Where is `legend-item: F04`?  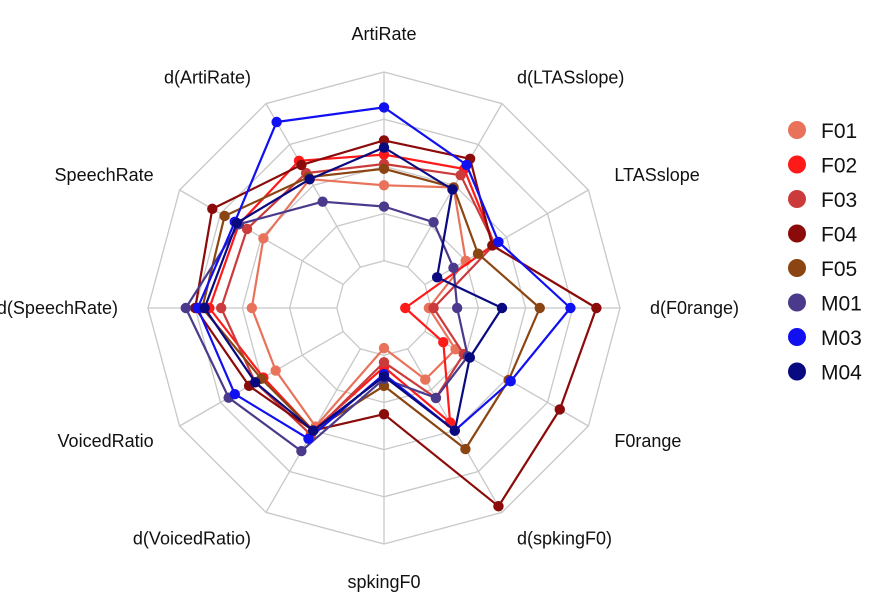
legend-item: F04 is located at coordinates (823, 235).